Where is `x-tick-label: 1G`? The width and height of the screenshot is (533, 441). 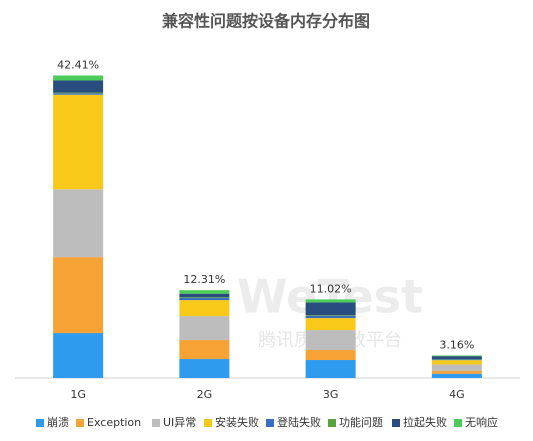 x-tick-label: 1G is located at coordinates (78, 394).